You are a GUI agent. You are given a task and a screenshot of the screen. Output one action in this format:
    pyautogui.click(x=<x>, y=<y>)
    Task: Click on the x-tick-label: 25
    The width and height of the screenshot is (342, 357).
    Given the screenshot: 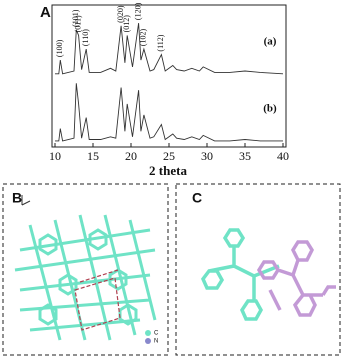 What is the action you would take?
    pyautogui.click(x=169, y=156)
    